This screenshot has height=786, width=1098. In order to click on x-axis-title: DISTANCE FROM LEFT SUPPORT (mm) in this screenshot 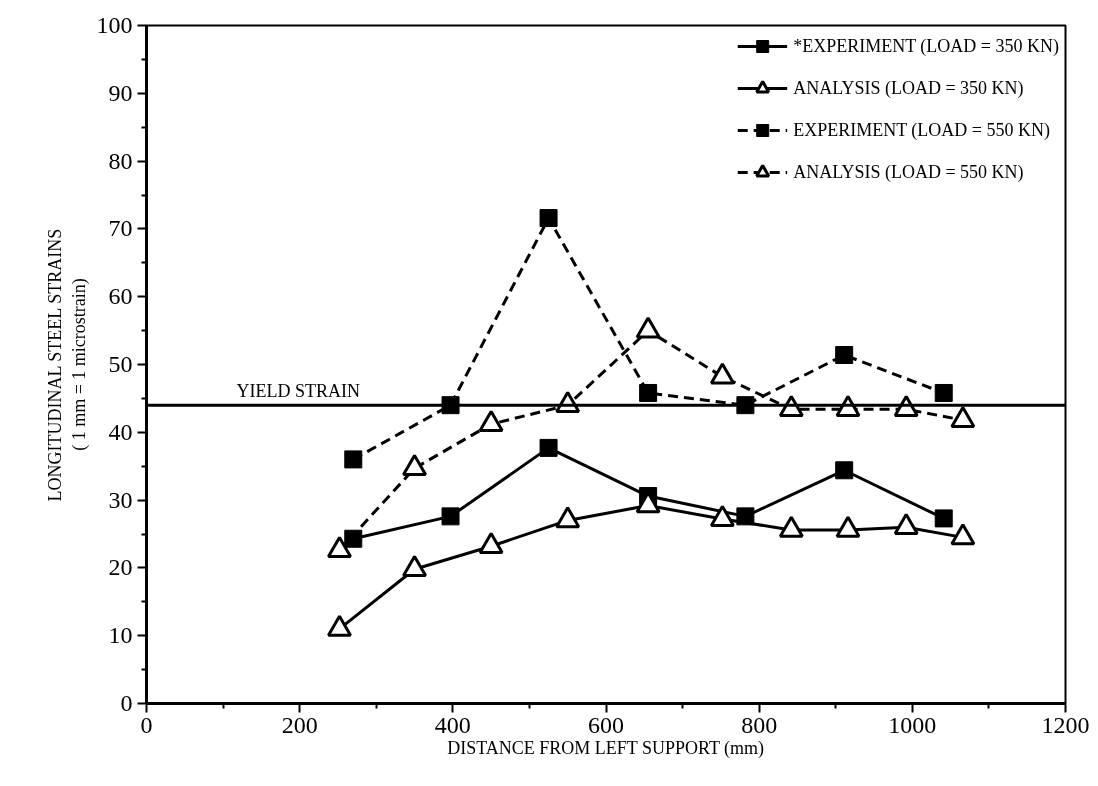, I will do `click(606, 748)`.